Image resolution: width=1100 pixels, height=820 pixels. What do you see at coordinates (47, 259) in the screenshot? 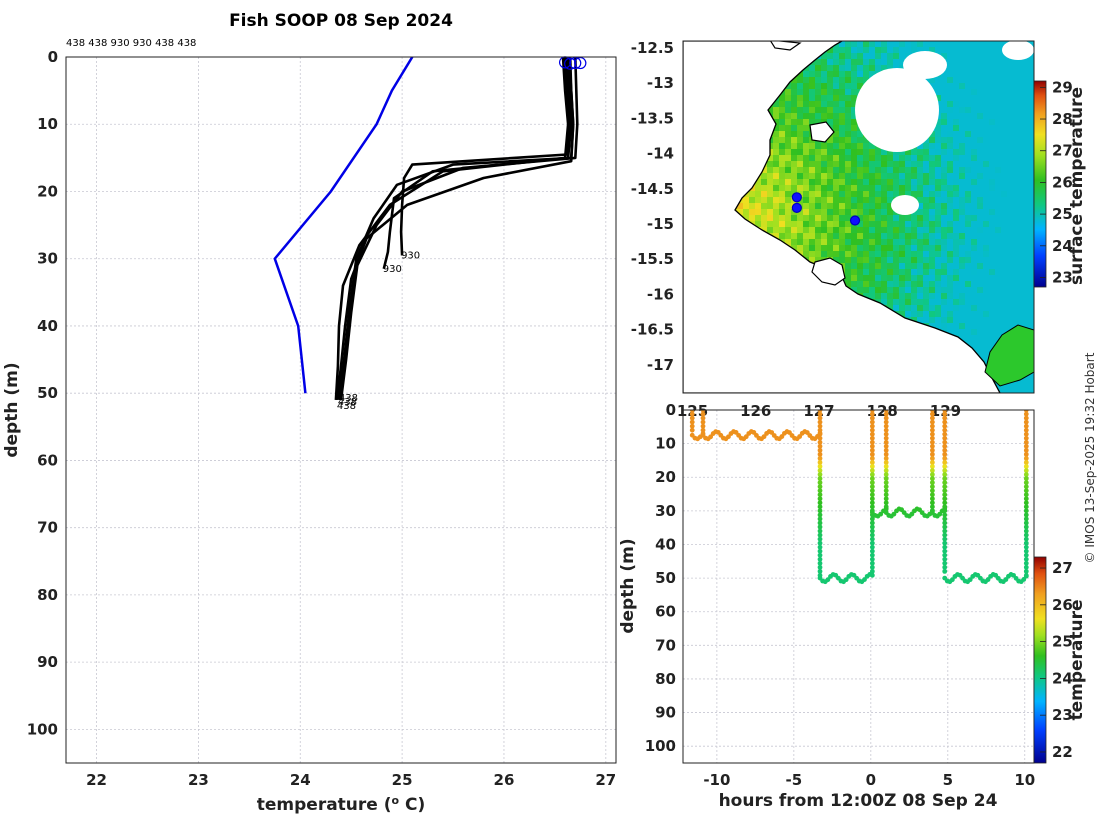
I see `profile-y-tick-label: 30` at bounding box center [47, 259].